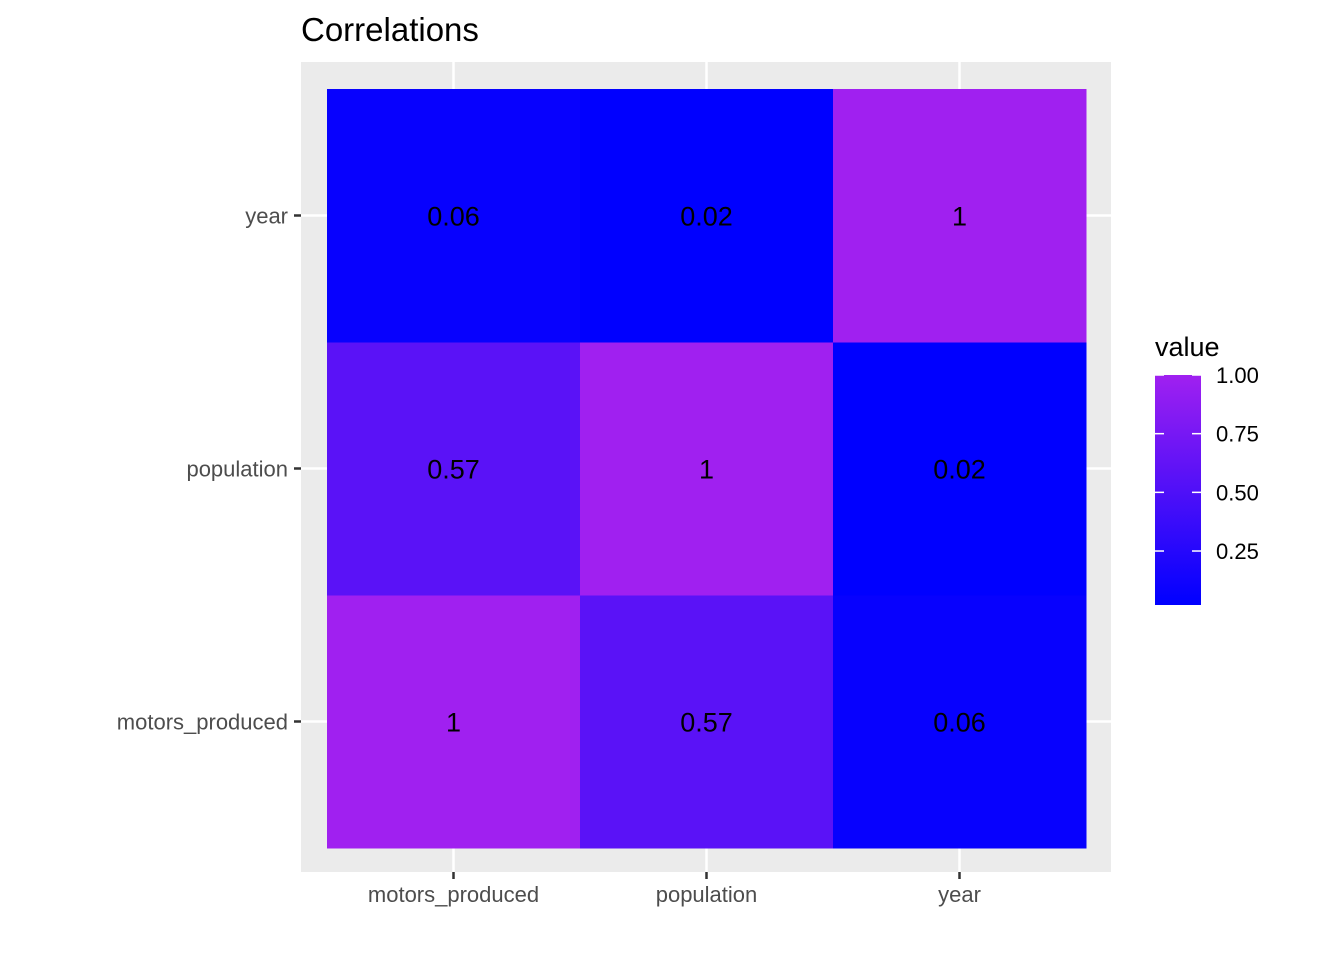 This screenshot has height=960, width=1344. I want to click on chart-title: Correlations, so click(390, 29).